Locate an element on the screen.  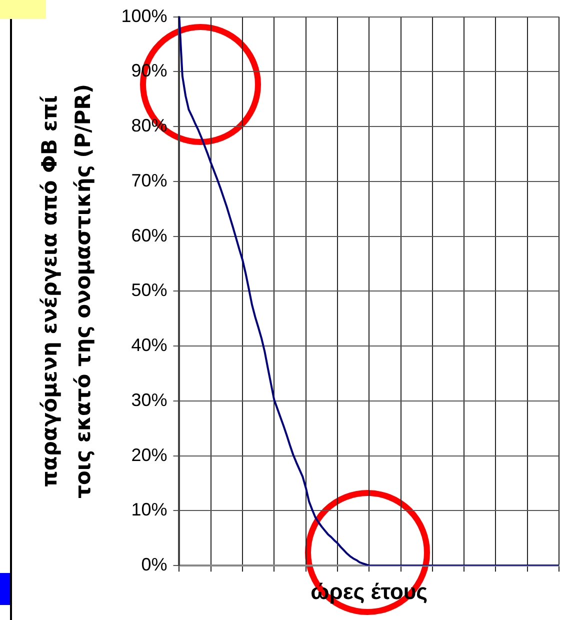
y-axis-title: παραγόμενη ενέργεια από ΦΒ επί τοις εκατό της ονομαστικής (P/PR) is located at coordinates (66, 291).